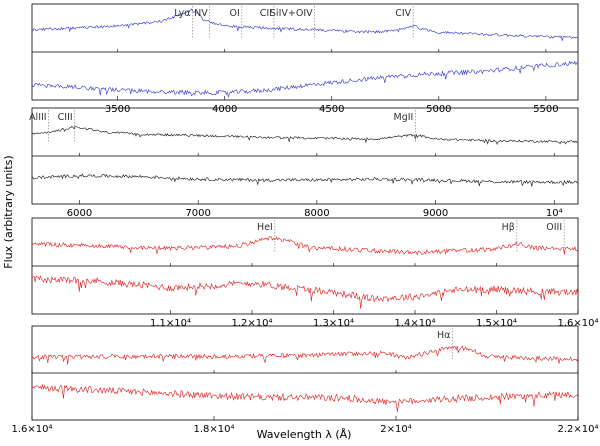 This screenshot has width=600, height=446. Describe the element at coordinates (182, 13) in the screenshot. I see `emission-line-label: Lyα` at that location.